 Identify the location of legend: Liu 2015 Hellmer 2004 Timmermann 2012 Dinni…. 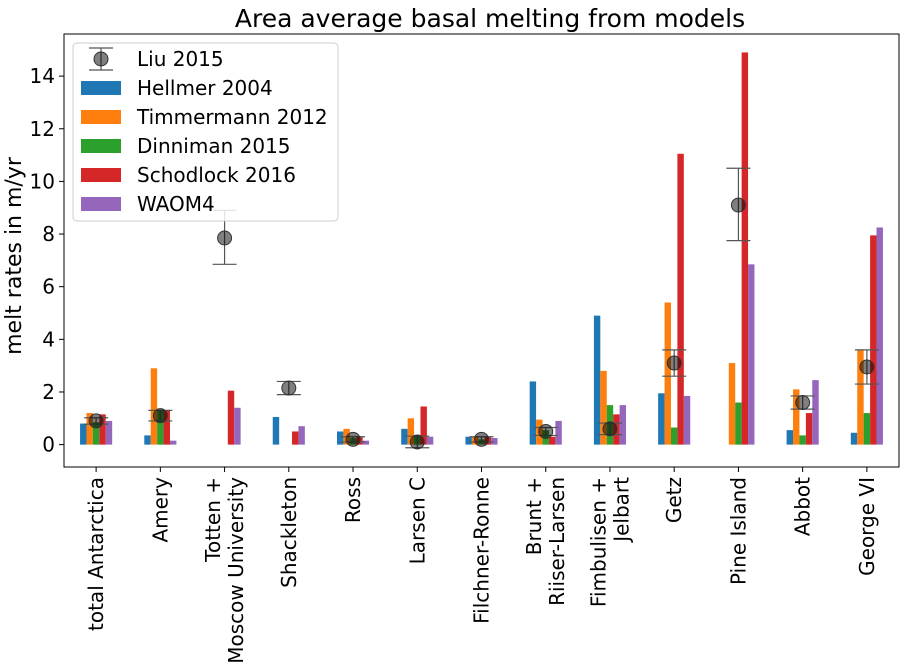
(205, 132).